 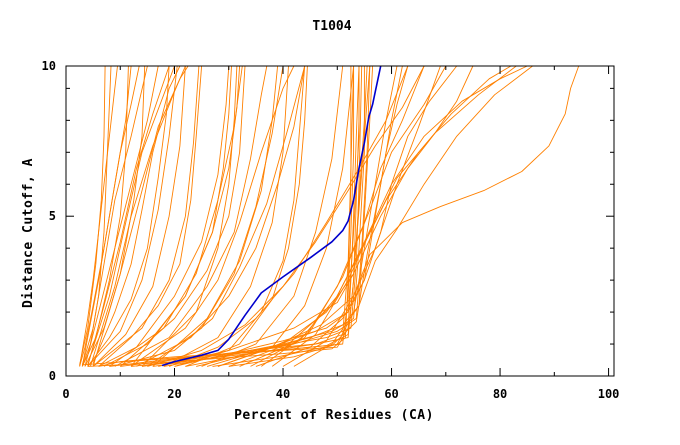 What do you see at coordinates (500, 394) in the screenshot?
I see `x-tick-label: 80` at bounding box center [500, 394].